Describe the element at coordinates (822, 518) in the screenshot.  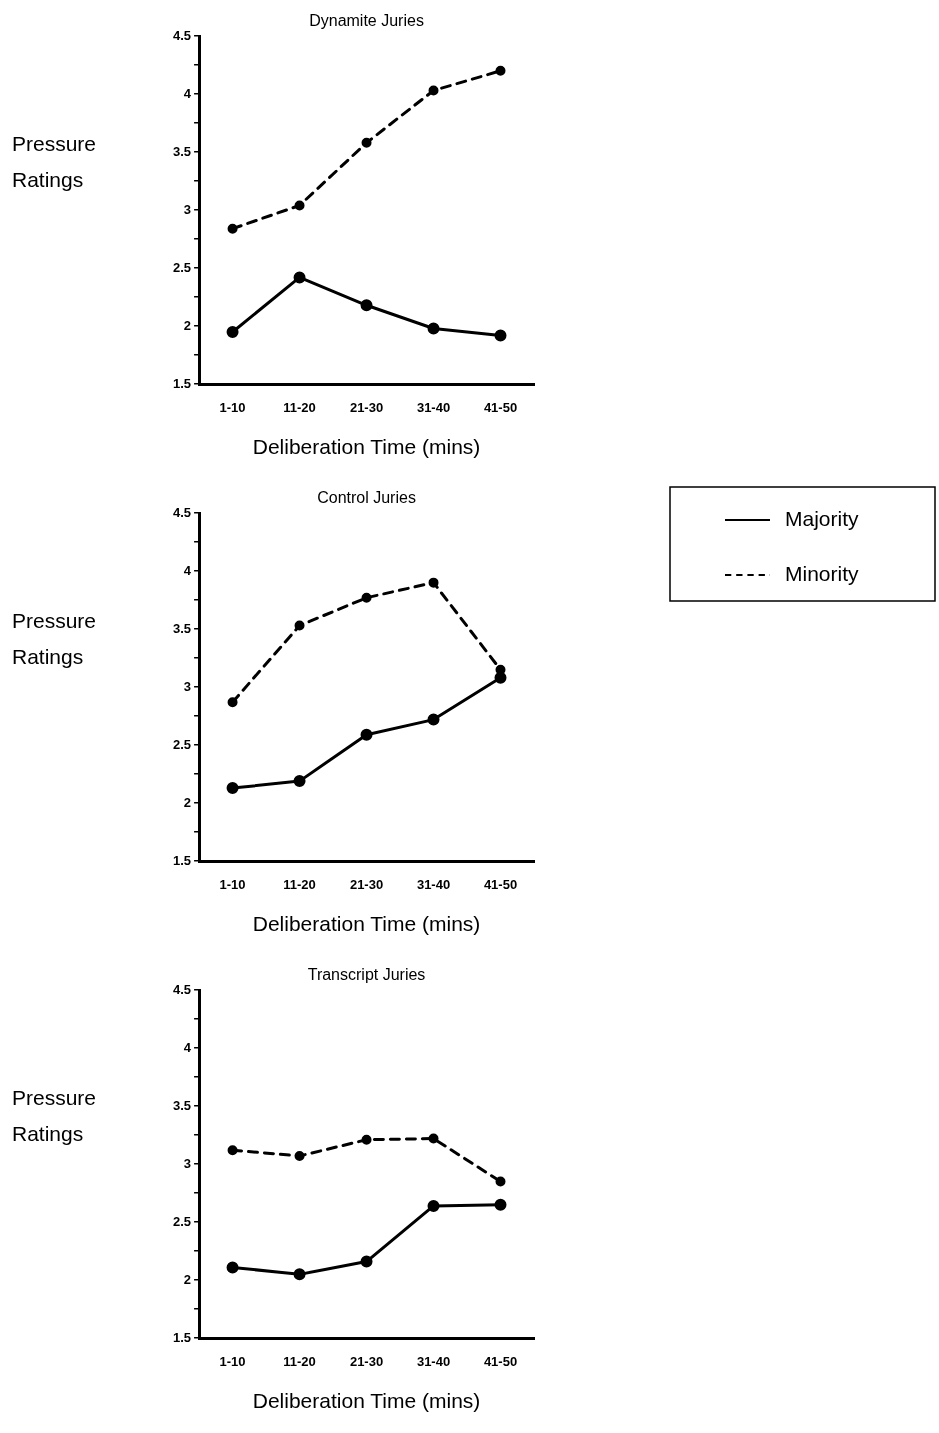
I see `legend-label: Majority` at that location.